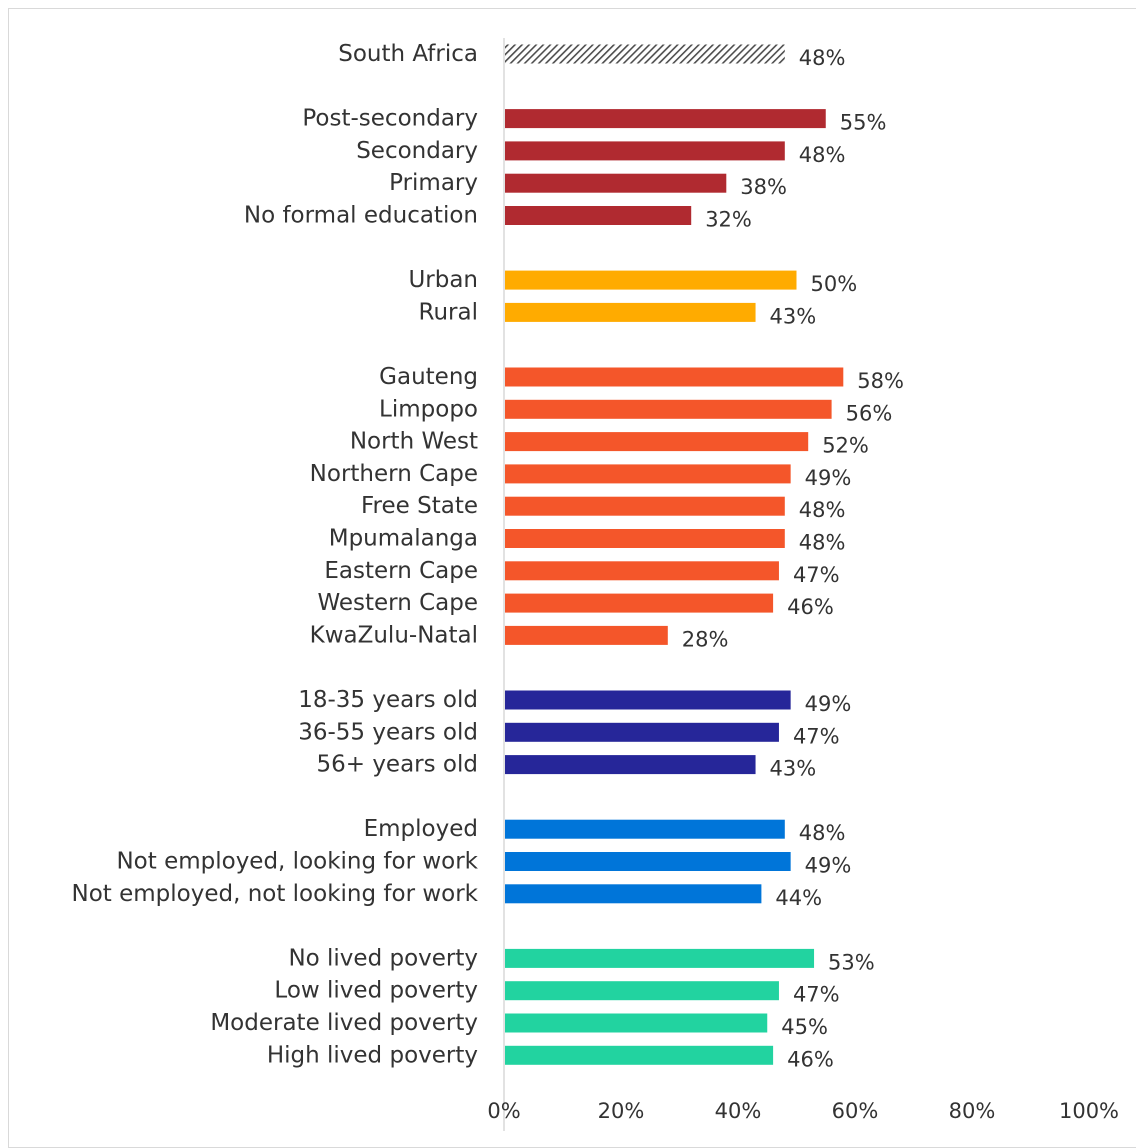  Describe the element at coordinates (397, 765) in the screenshot. I see `category-label-56-years-old: 56+ years old` at that location.